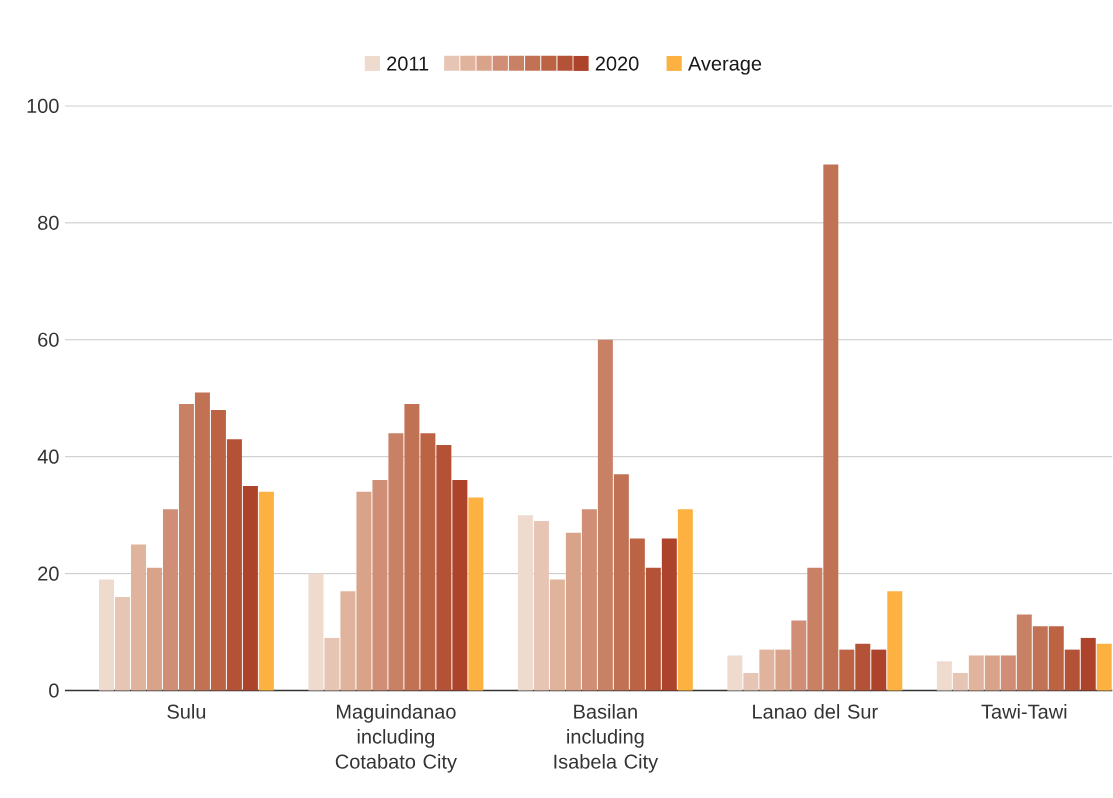  Describe the element at coordinates (43, 105) in the screenshot. I see `y-tick-label: 100` at that location.